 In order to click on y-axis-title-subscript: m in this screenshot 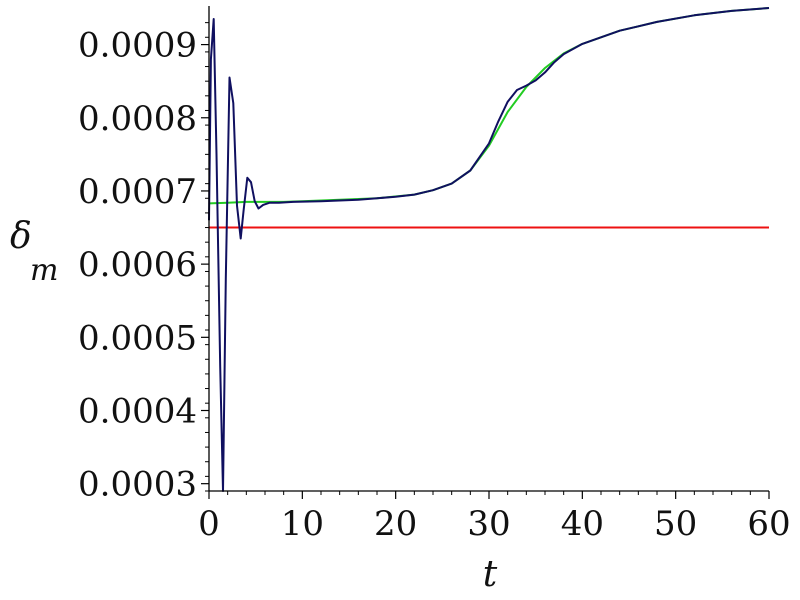, I will do `click(44, 270)`.